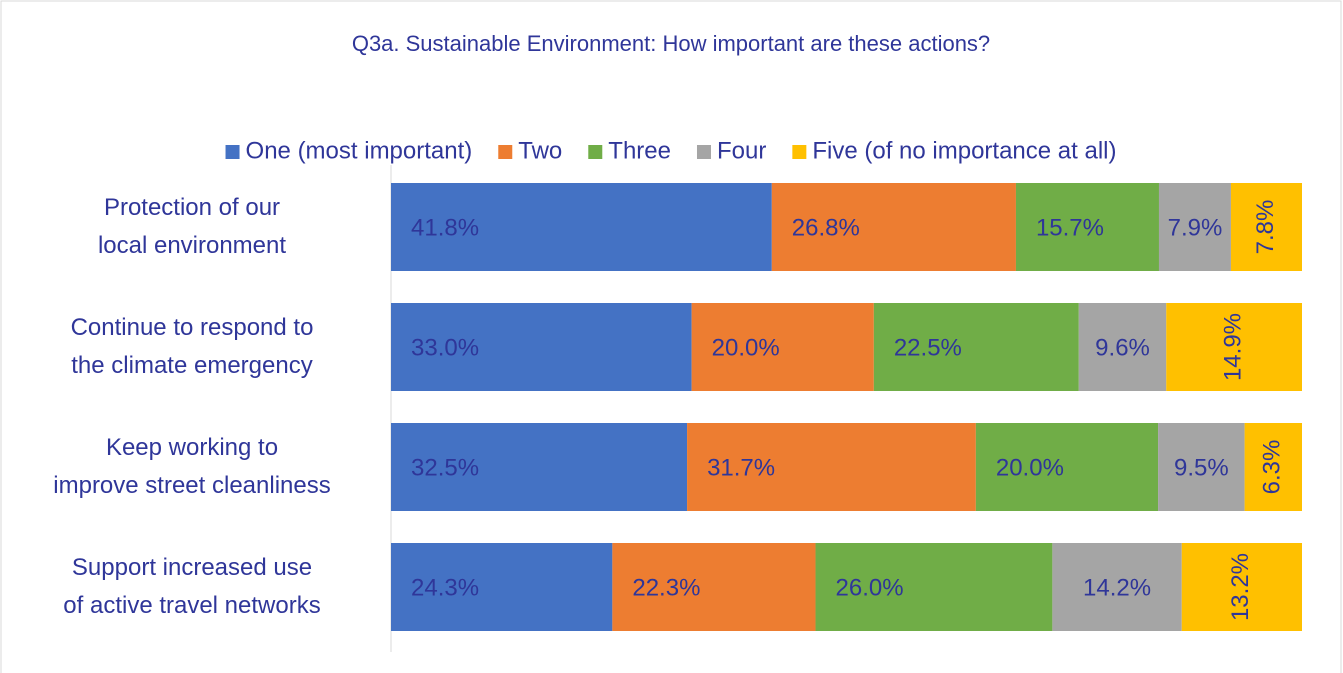 The height and width of the screenshot is (673, 1343). I want to click on value-label: 33.0%, so click(445, 347).